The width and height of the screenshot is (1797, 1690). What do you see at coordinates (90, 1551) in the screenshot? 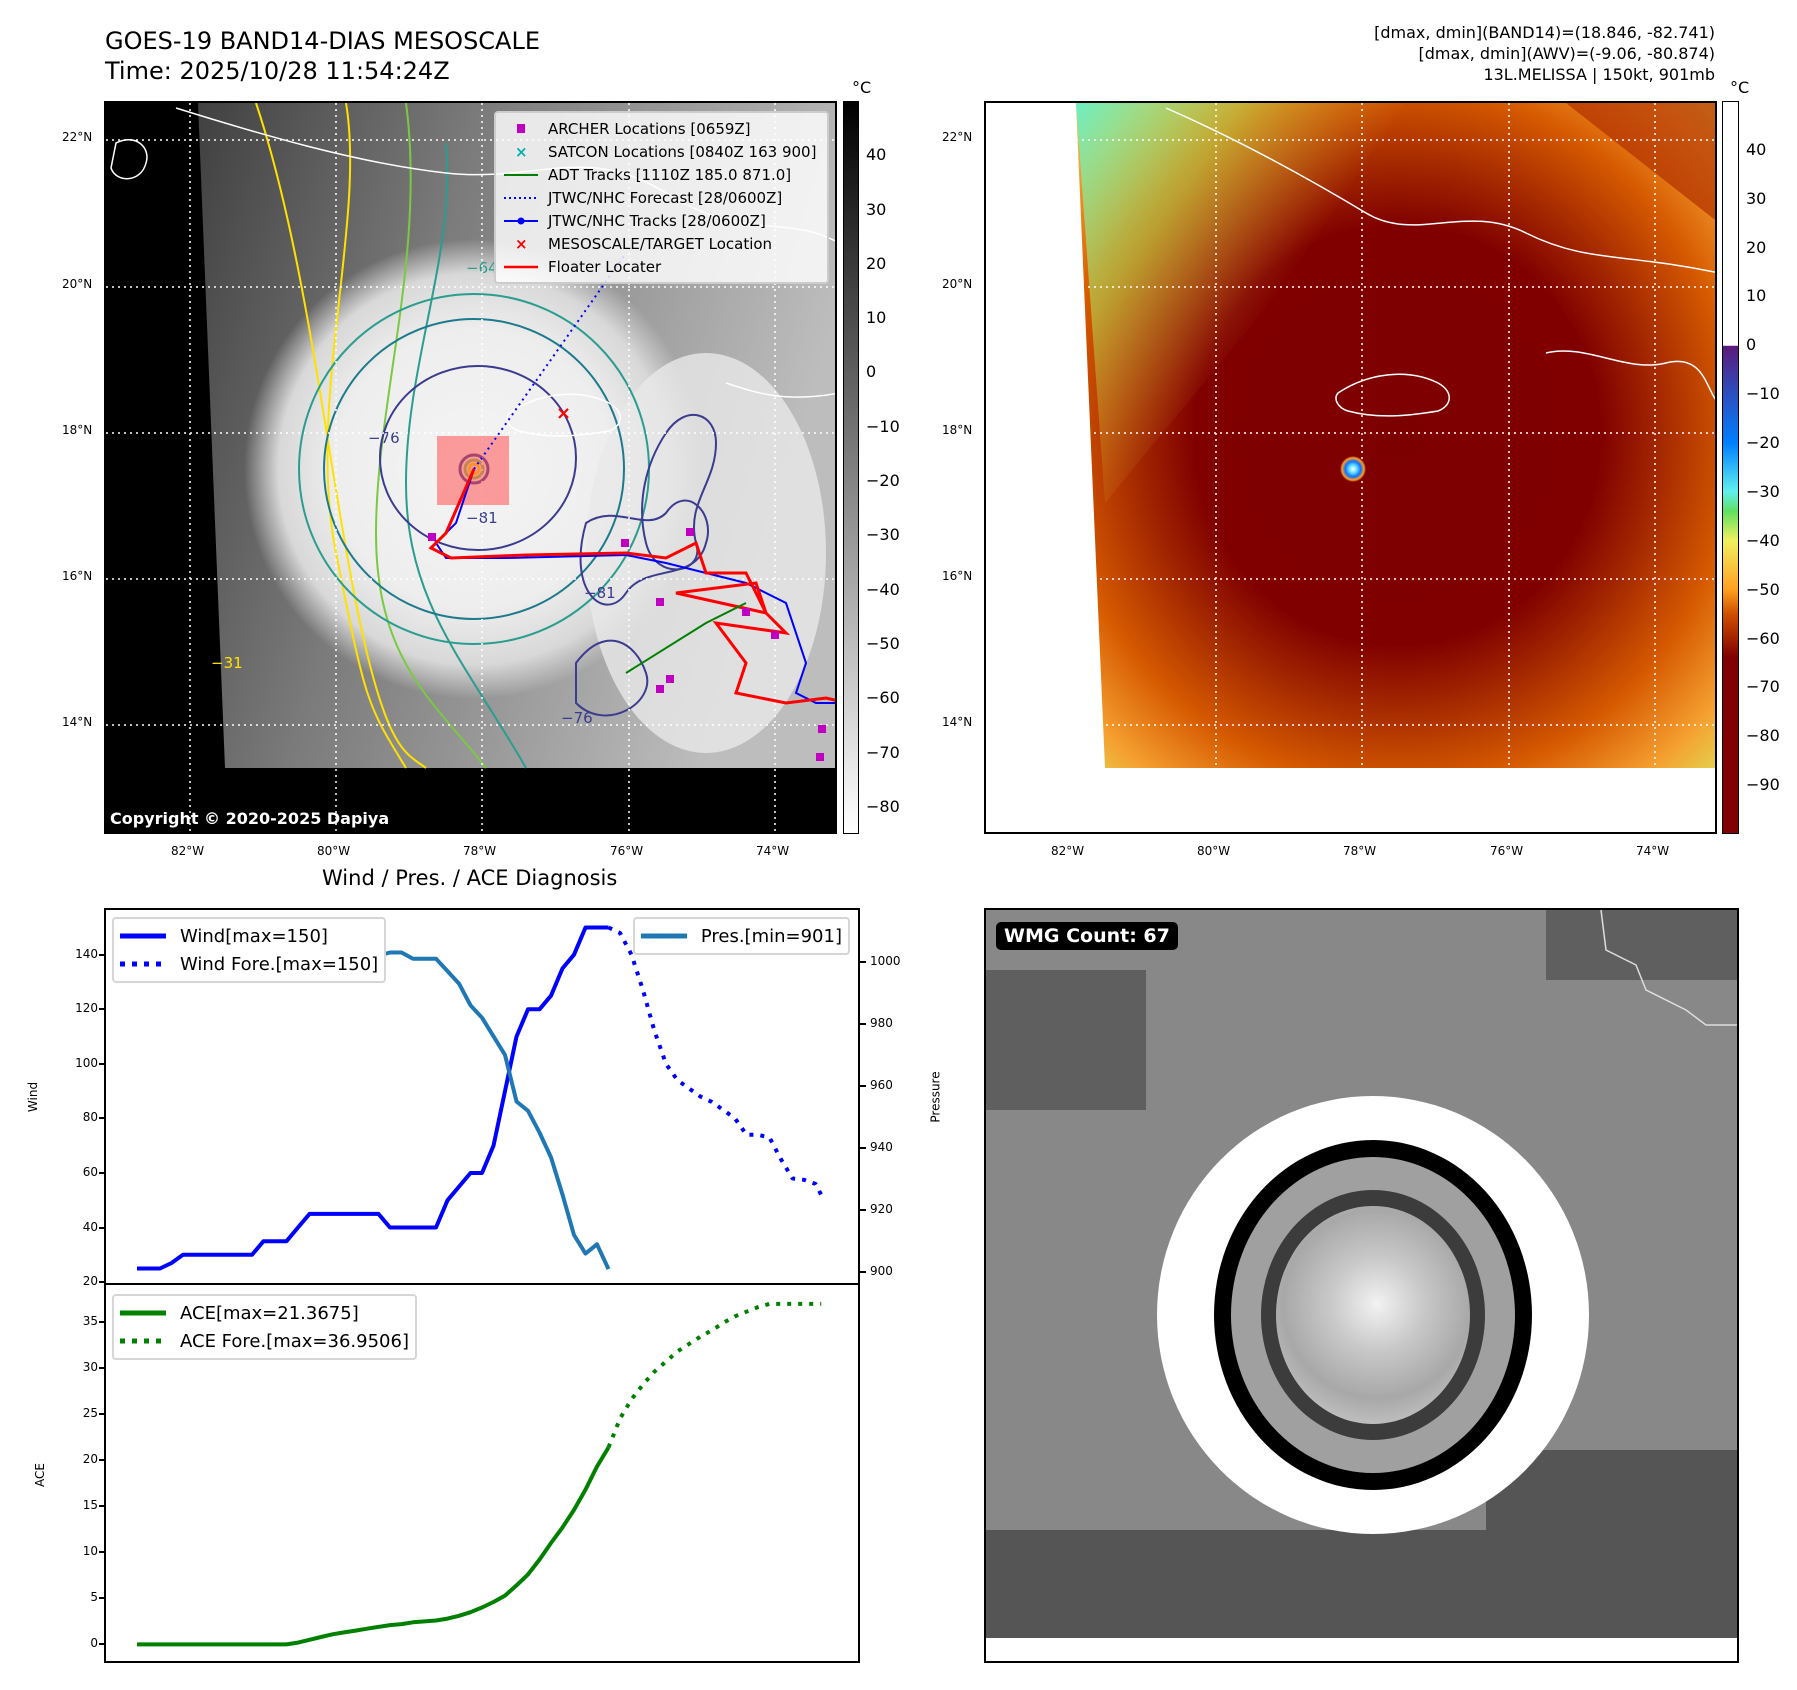
I see `y-tick-label: 10` at bounding box center [90, 1551].